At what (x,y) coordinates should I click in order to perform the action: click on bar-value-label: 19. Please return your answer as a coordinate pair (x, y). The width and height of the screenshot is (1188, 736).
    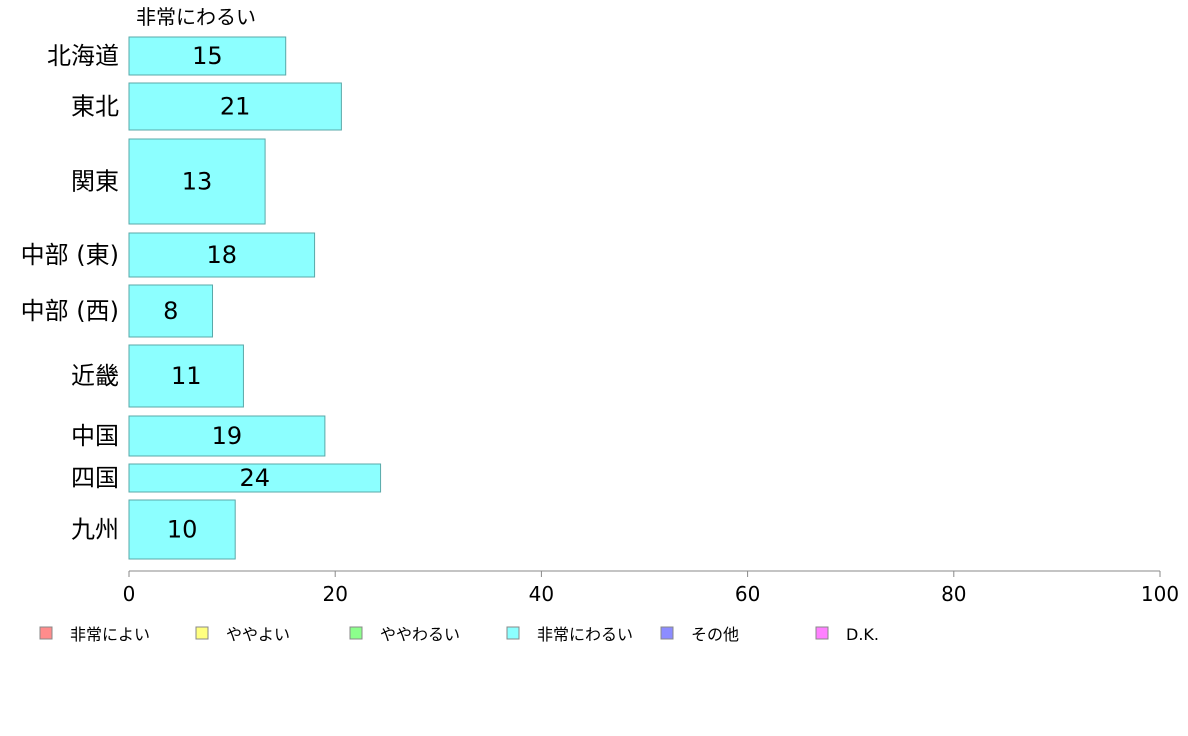
    Looking at the image, I should click on (227, 436).